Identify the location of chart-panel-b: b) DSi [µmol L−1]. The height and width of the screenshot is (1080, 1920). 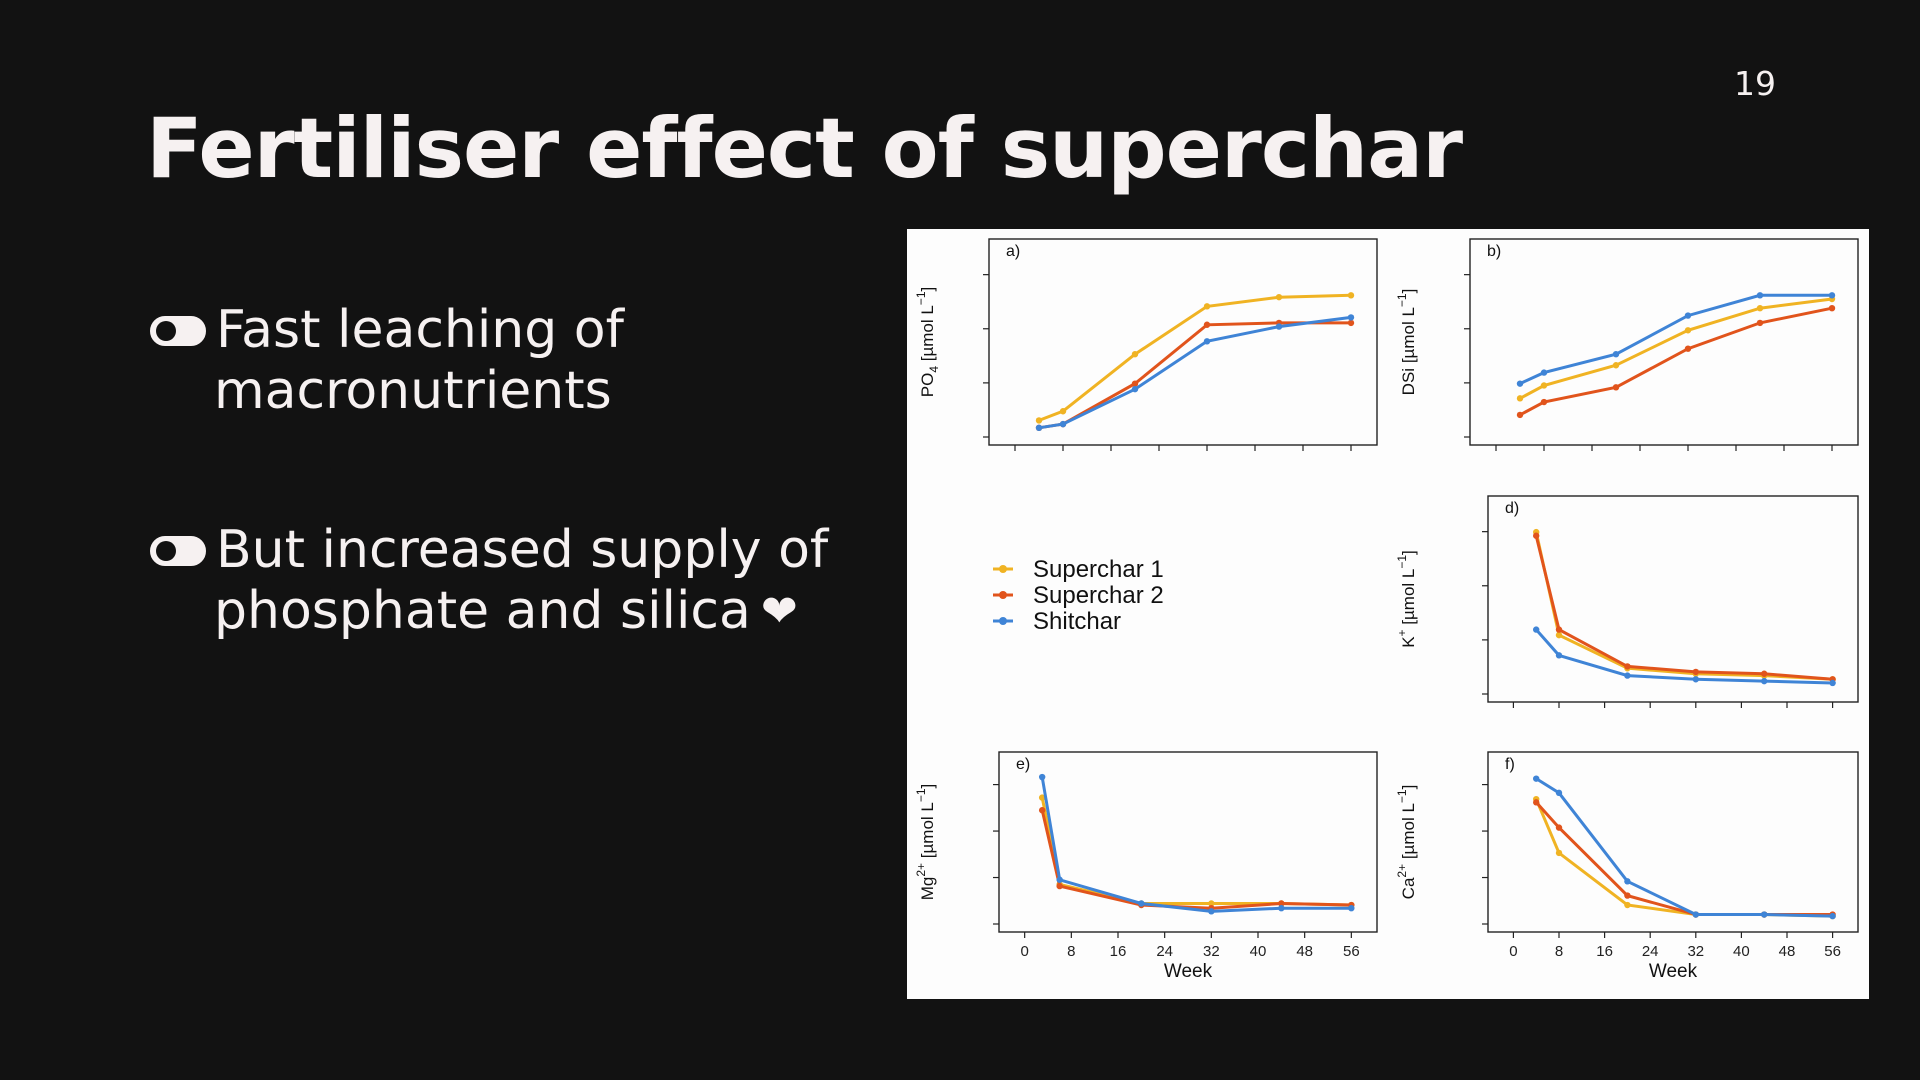
(1627, 344).